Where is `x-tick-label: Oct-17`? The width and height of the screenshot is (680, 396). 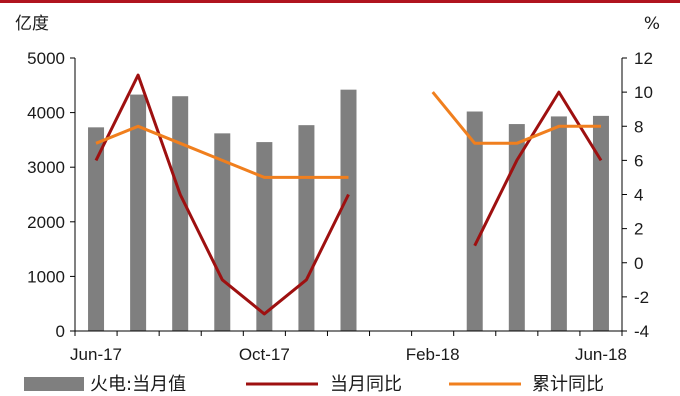 x-tick-label: Oct-17 is located at coordinates (264, 354).